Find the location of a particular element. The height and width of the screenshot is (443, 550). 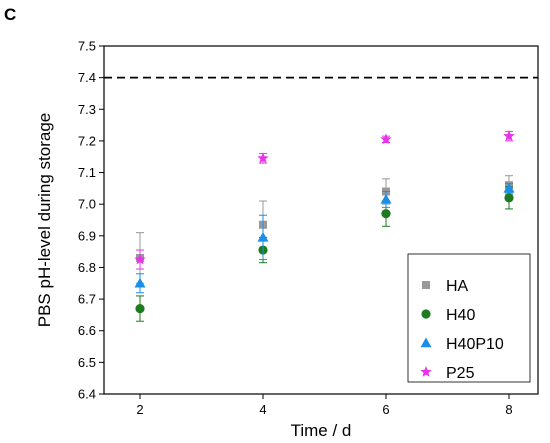

y-tick-label: 6.8 is located at coordinates (87, 267).